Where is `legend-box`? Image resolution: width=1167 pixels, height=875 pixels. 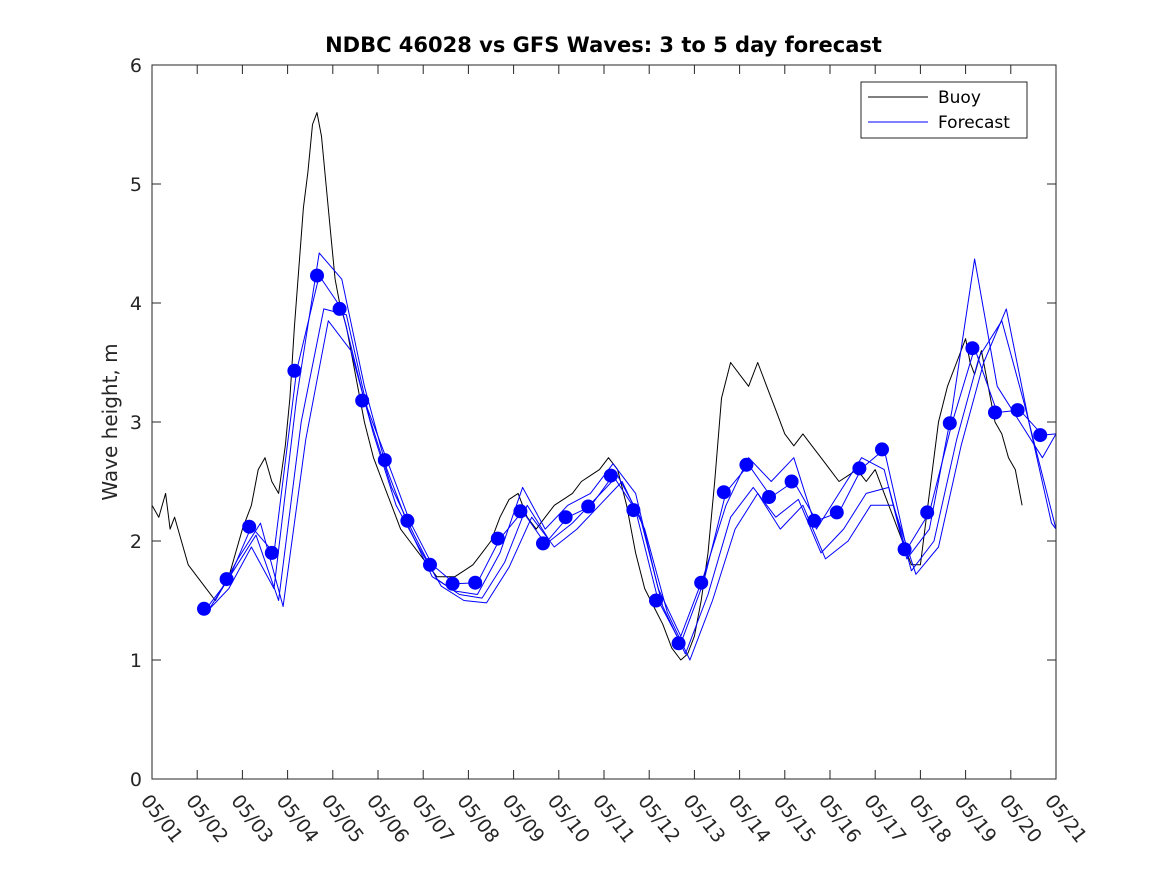
legend-box is located at coordinates (944, 110).